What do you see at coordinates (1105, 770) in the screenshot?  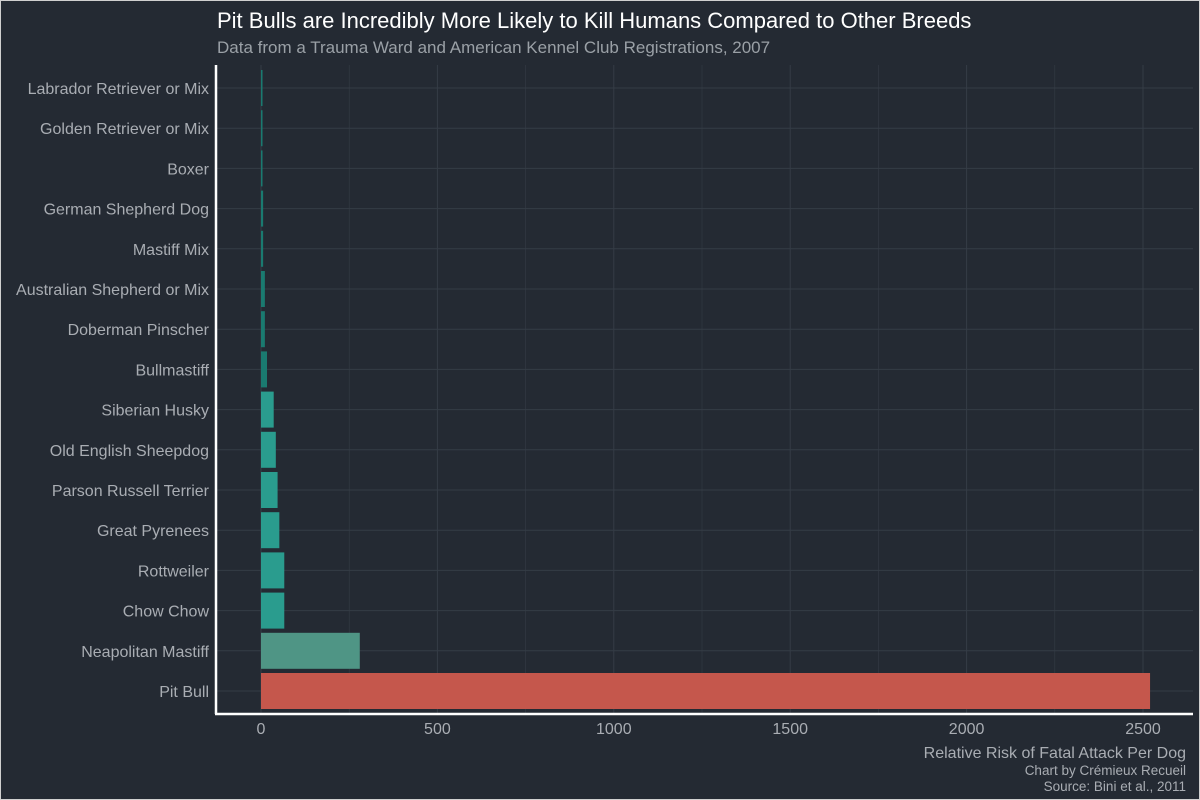 I see `caption-credit: Chart by Crémieux Recueil` at bounding box center [1105, 770].